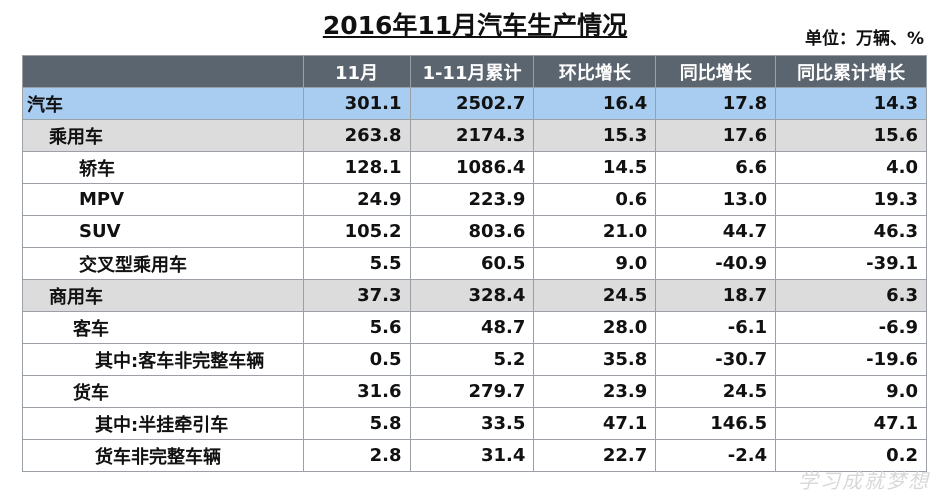  I want to click on cell-value: 31.4, so click(472, 455).